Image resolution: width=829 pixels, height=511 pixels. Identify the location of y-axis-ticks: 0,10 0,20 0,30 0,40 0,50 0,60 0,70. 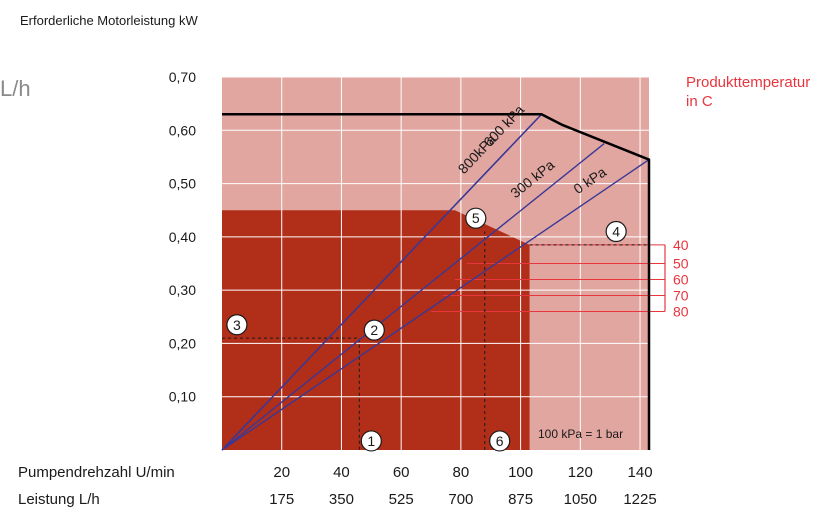
(182, 237).